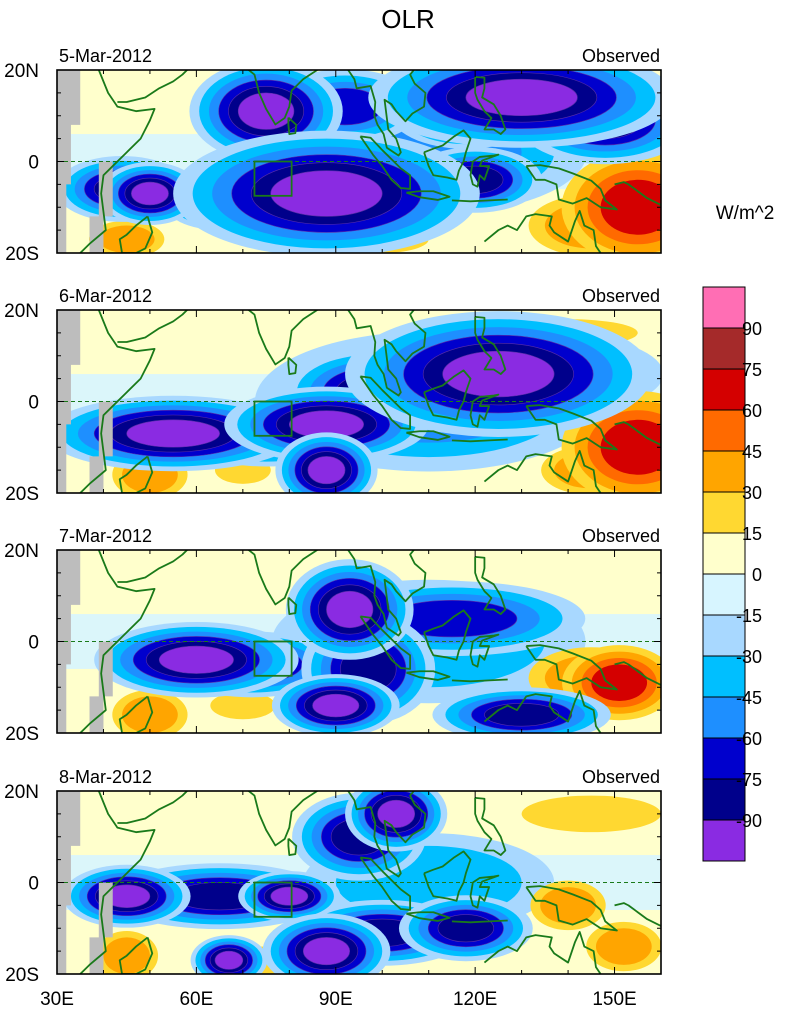 Image resolution: width=791 pixels, height=1013 pixels. What do you see at coordinates (752, 493) in the screenshot?
I see `colorbar-label: 30` at bounding box center [752, 493].